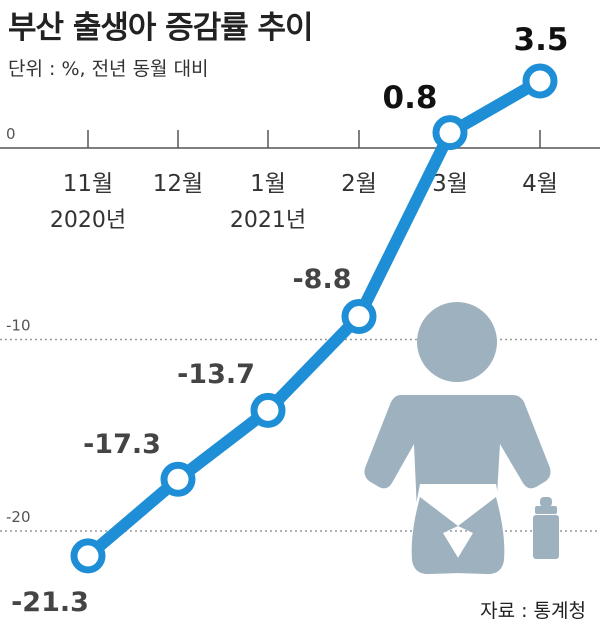  Describe the element at coordinates (321, 279) in the screenshot. I see `data-label: -8.8` at that location.